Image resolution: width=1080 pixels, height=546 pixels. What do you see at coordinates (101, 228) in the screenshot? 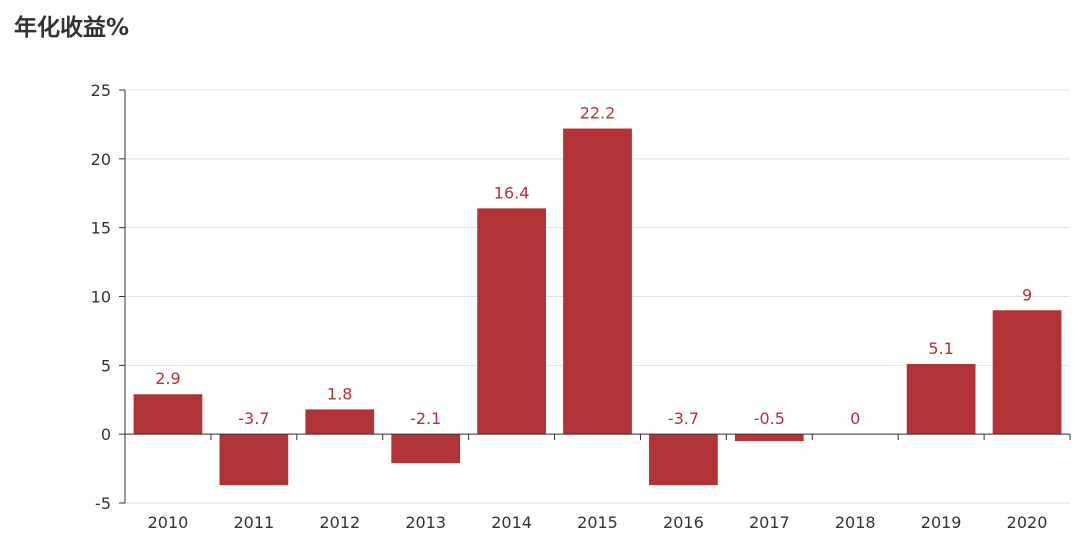
I see `y-tick-label: 15` at bounding box center [101, 228].